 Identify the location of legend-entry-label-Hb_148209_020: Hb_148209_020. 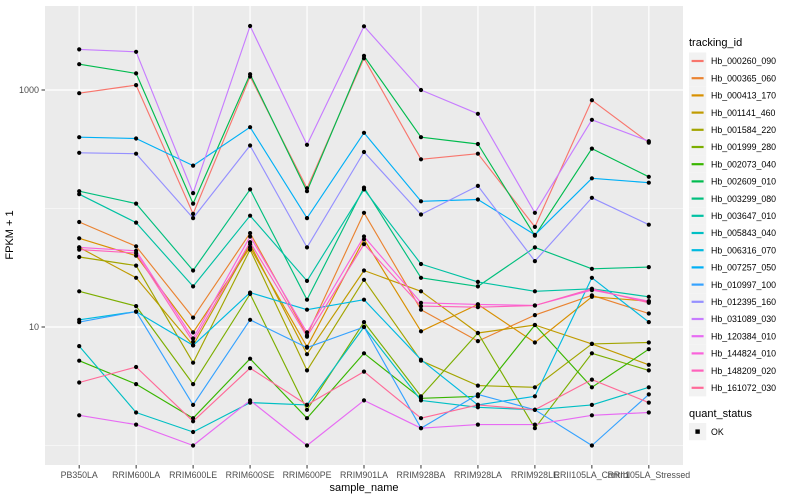
(743, 371).